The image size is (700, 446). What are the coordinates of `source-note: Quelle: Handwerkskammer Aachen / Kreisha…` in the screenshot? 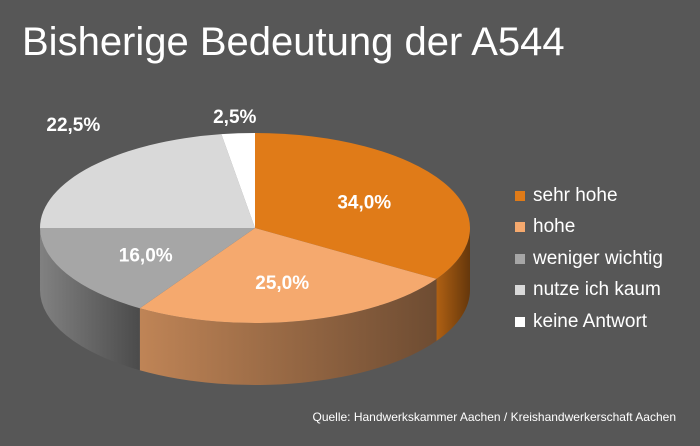 It's located at (494, 417).